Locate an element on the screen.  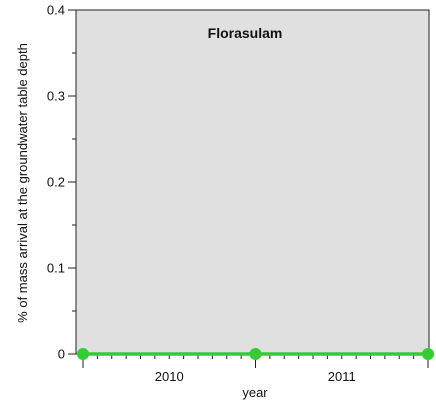
y-tick-label: 0.3 is located at coordinates (56, 96).